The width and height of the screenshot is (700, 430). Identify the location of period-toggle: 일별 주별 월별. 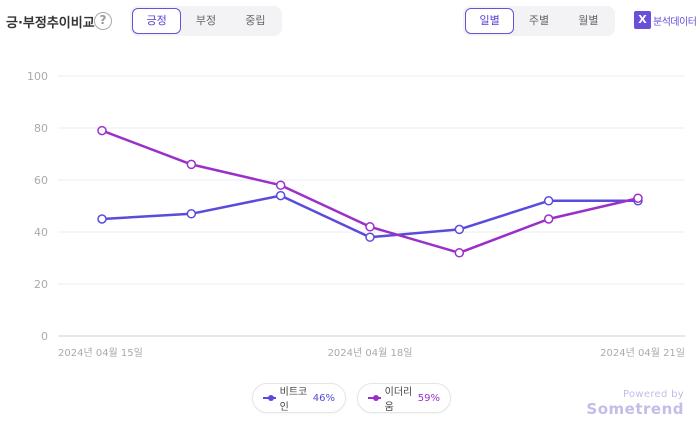
(539, 21).